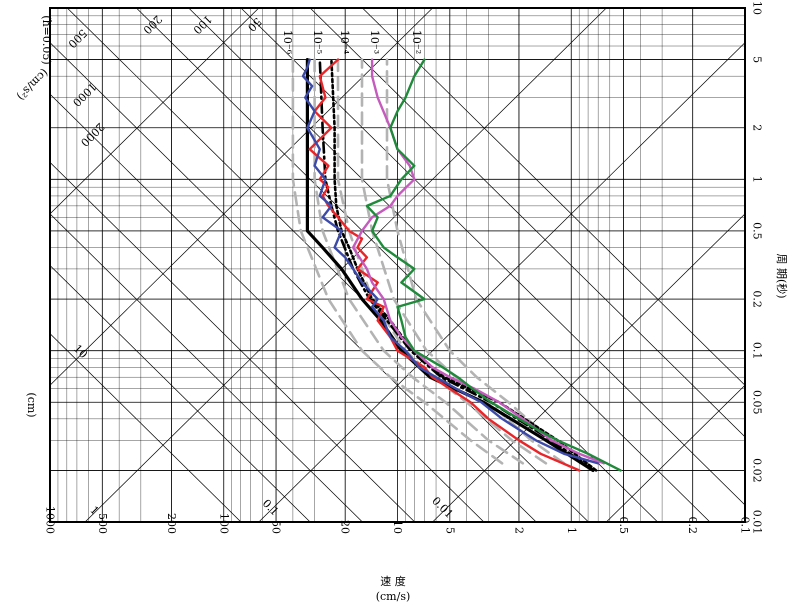 The height and width of the screenshot is (607, 790). Describe the element at coordinates (442, 507) in the screenshot. I see `displacement-tick-label: 0.01` at that location.